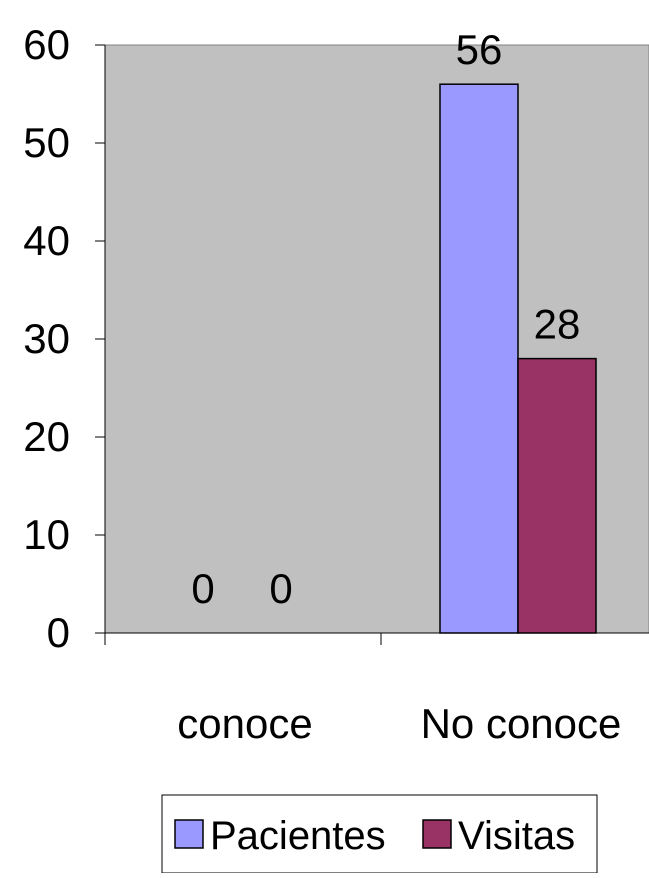  I want to click on y-tick-label: 20, so click(46, 436).